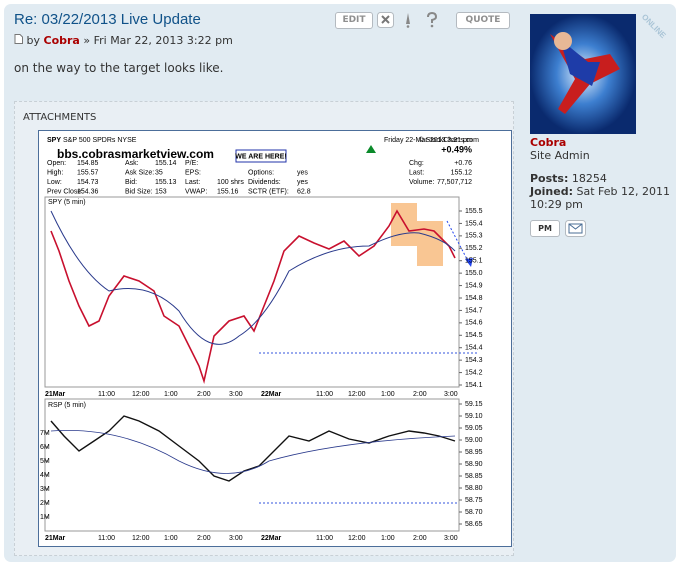 Image resolution: width=680 pixels, height=566 pixels. I want to click on stat-label: Dividends:, so click(264, 182).